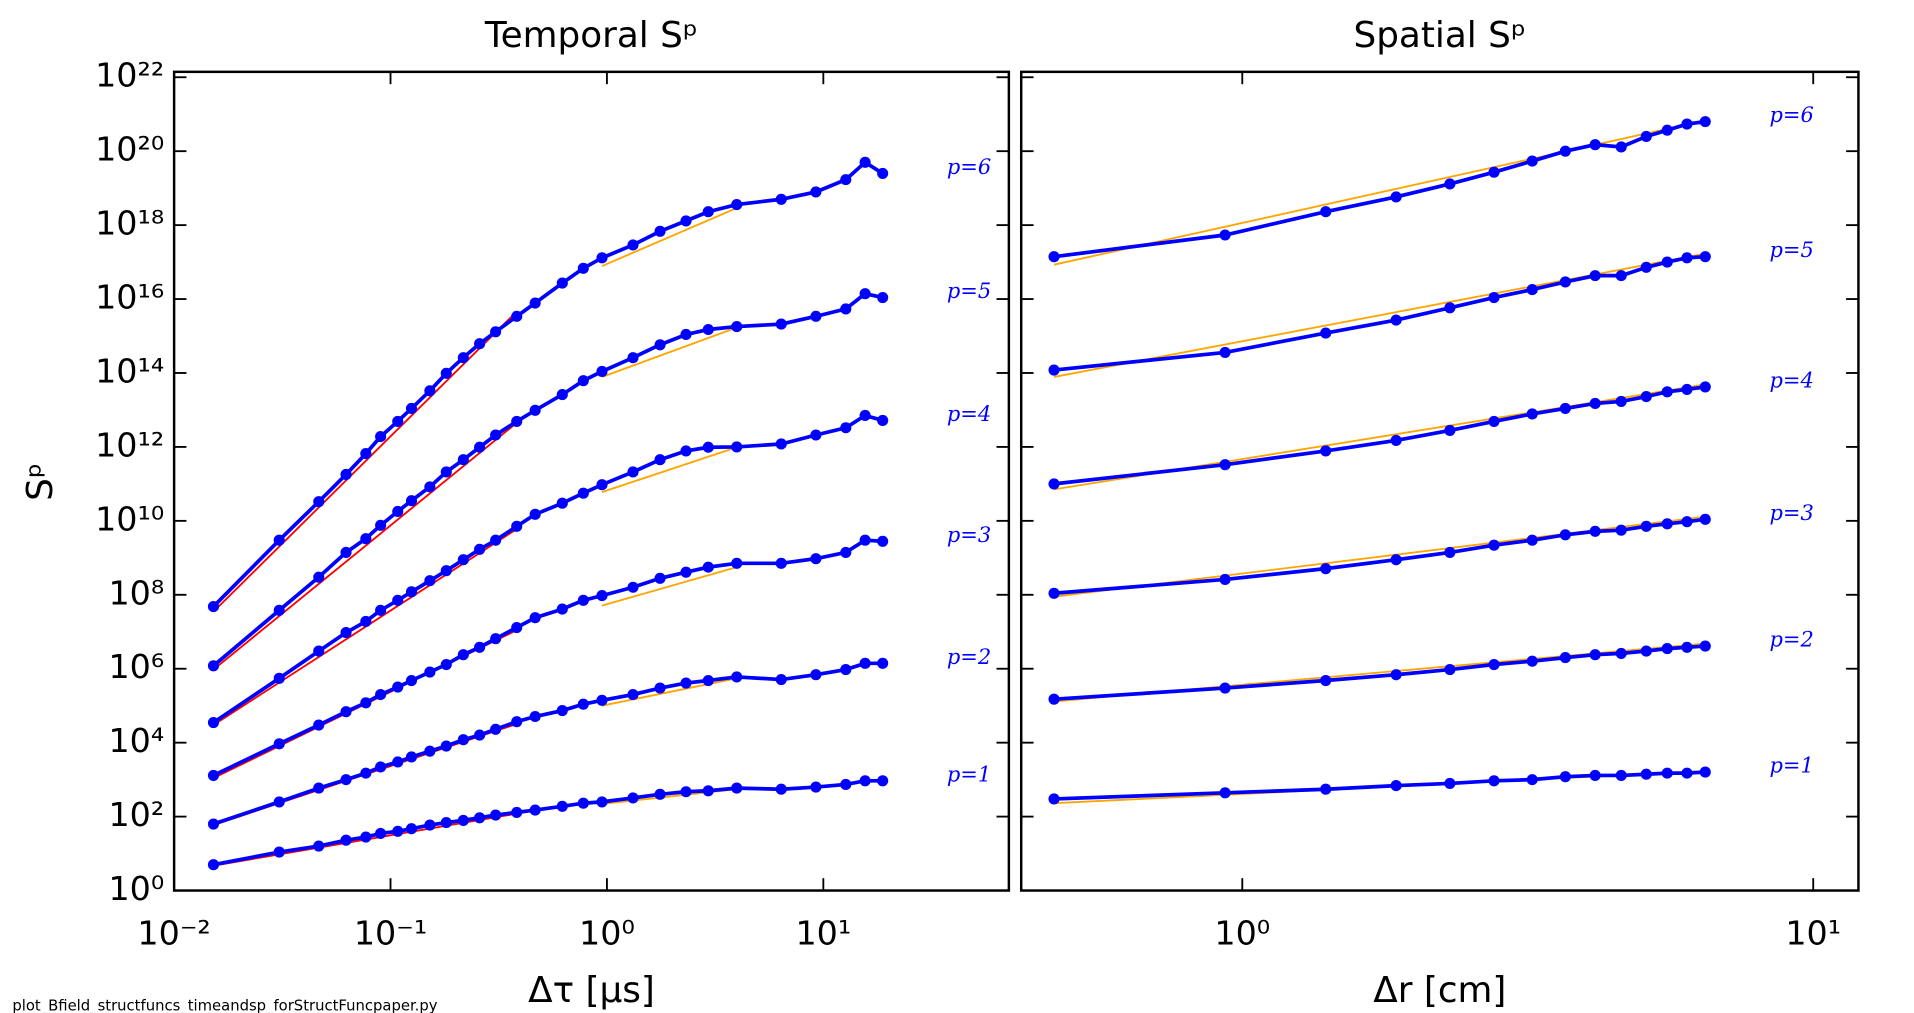 This screenshot has height=1013, width=1914. What do you see at coordinates (173, 932) in the screenshot?
I see `x-tick-label: 10⁻²` at bounding box center [173, 932].